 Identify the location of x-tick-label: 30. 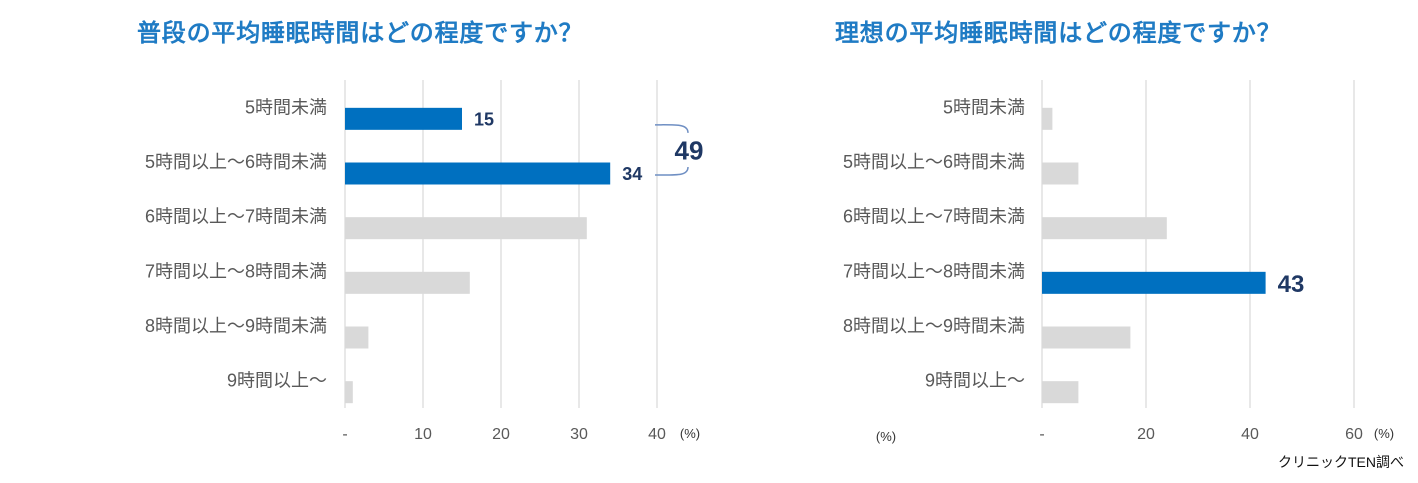
(579, 434).